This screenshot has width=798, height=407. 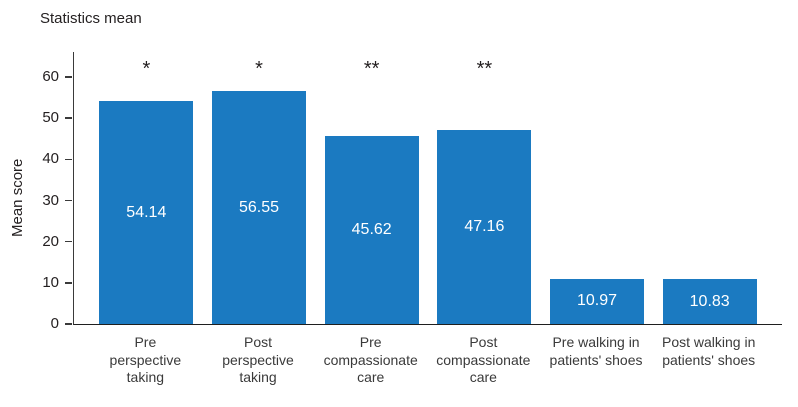 What do you see at coordinates (54, 323) in the screenshot?
I see `y-tick-label: 0` at bounding box center [54, 323].